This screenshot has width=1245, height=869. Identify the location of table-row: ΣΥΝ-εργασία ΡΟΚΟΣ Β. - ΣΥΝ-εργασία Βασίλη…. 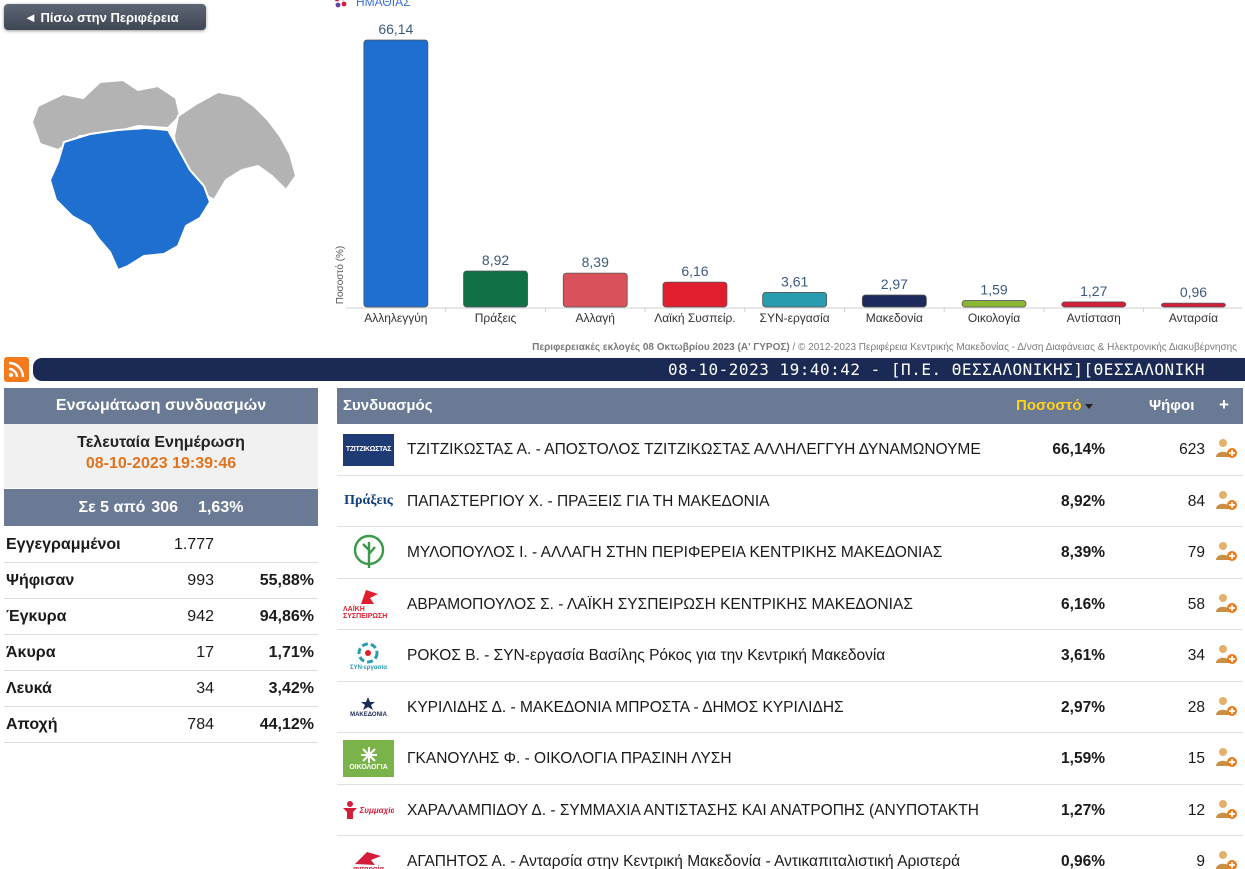
(790, 656).